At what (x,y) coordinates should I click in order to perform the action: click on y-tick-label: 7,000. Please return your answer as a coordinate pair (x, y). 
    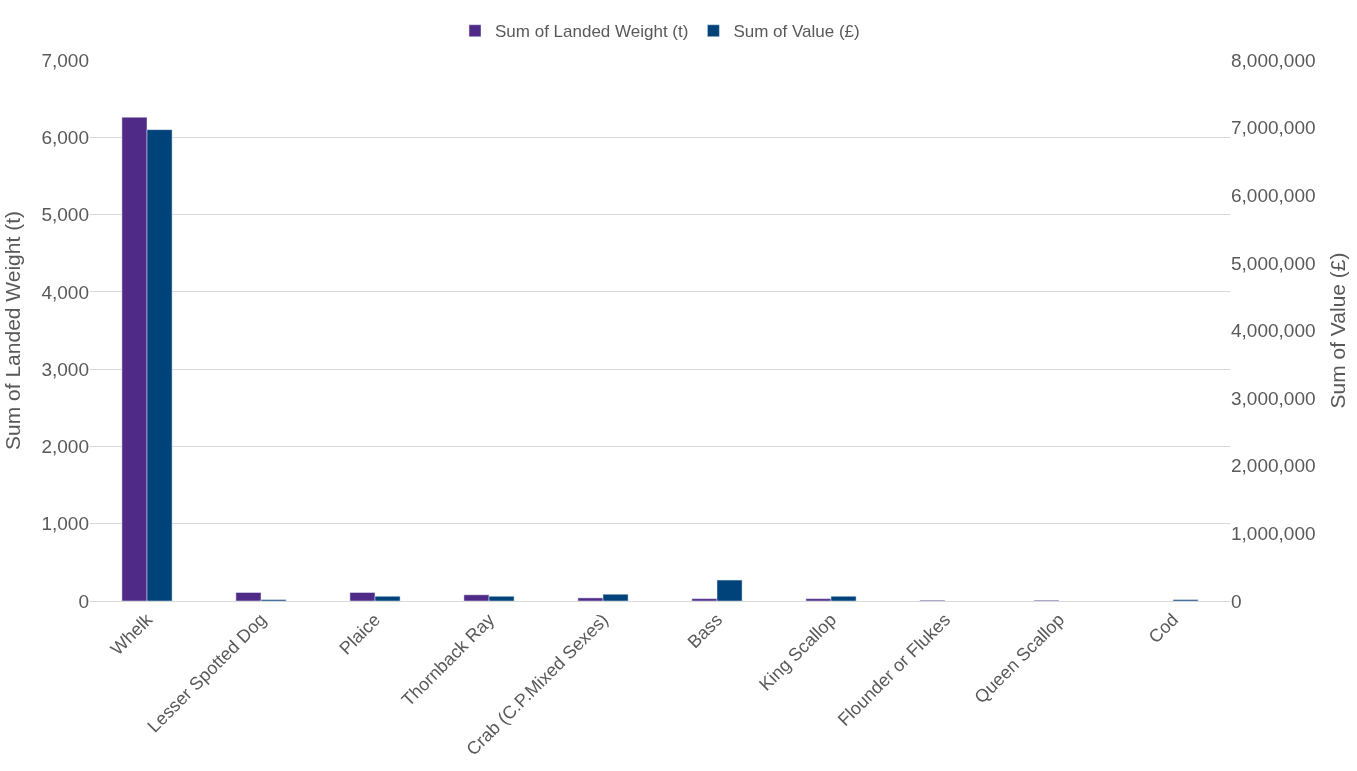
    Looking at the image, I should click on (65, 60).